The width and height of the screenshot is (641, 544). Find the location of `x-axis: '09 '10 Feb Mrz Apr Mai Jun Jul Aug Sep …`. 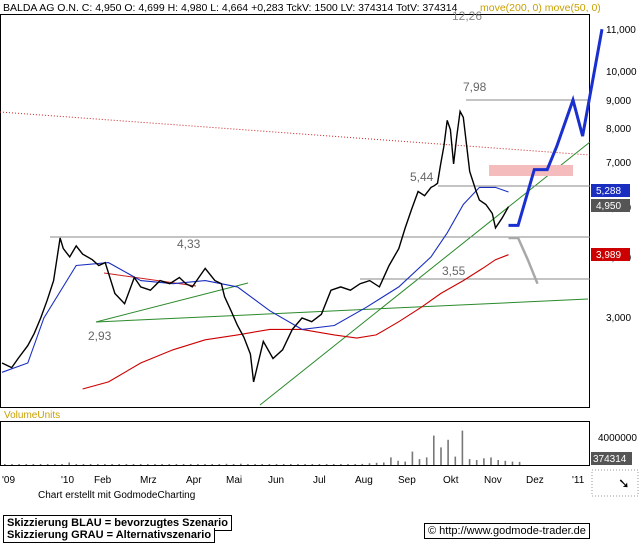

x-axis: '09 '10 Feb Mrz Apr Mai Jun Jul Aug Sep … is located at coordinates (293, 480).